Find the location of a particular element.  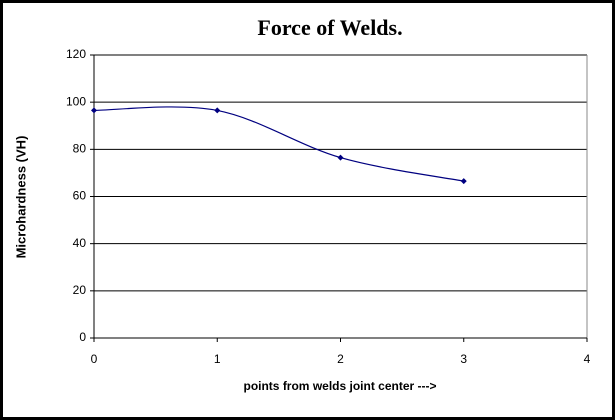

y-tick-label: 20 is located at coordinates (80, 290).